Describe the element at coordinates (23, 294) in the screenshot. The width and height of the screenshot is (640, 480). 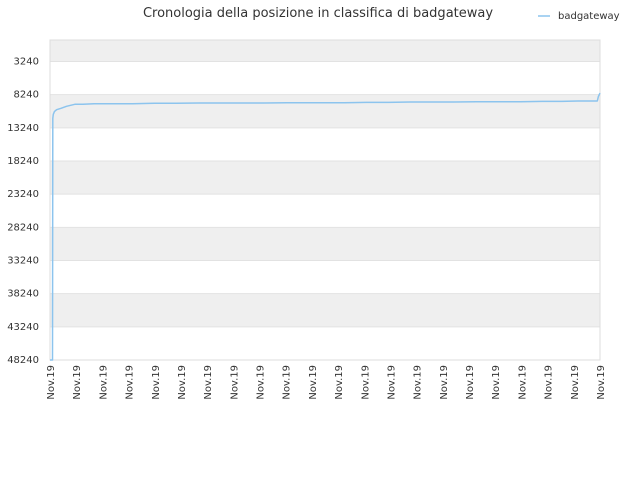
I see `y-tick-label: 38240` at that location.